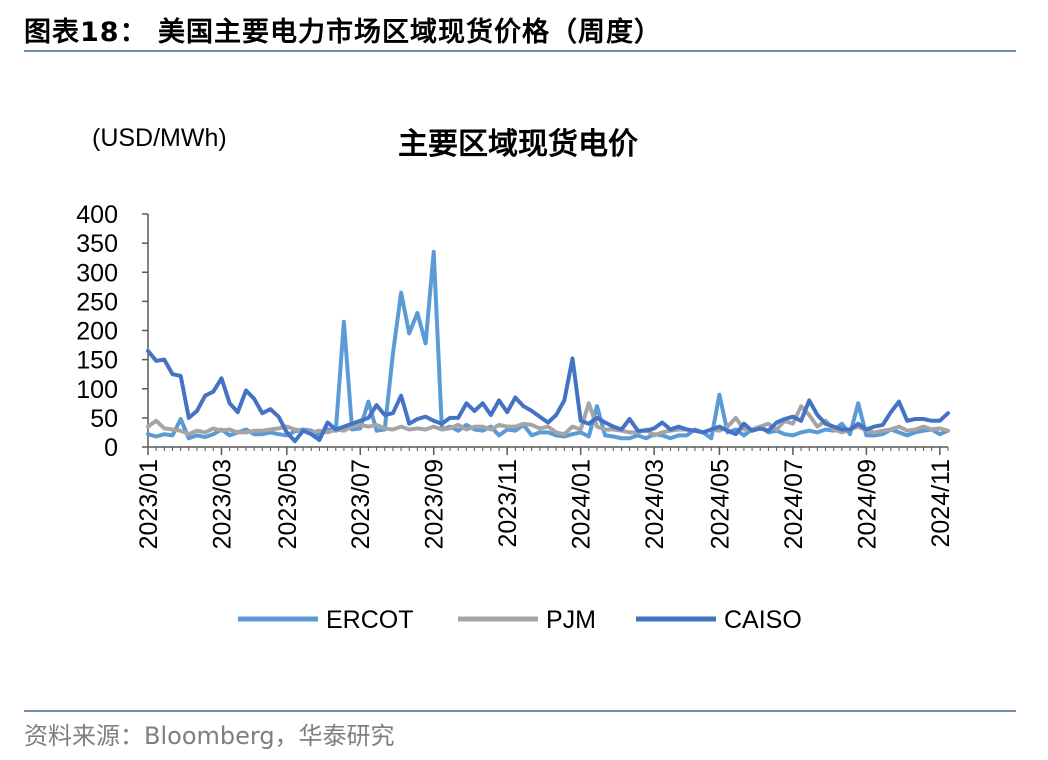 The width and height of the screenshot is (1048, 760). I want to click on chart-title: 主要区域现货电价, so click(518, 144).